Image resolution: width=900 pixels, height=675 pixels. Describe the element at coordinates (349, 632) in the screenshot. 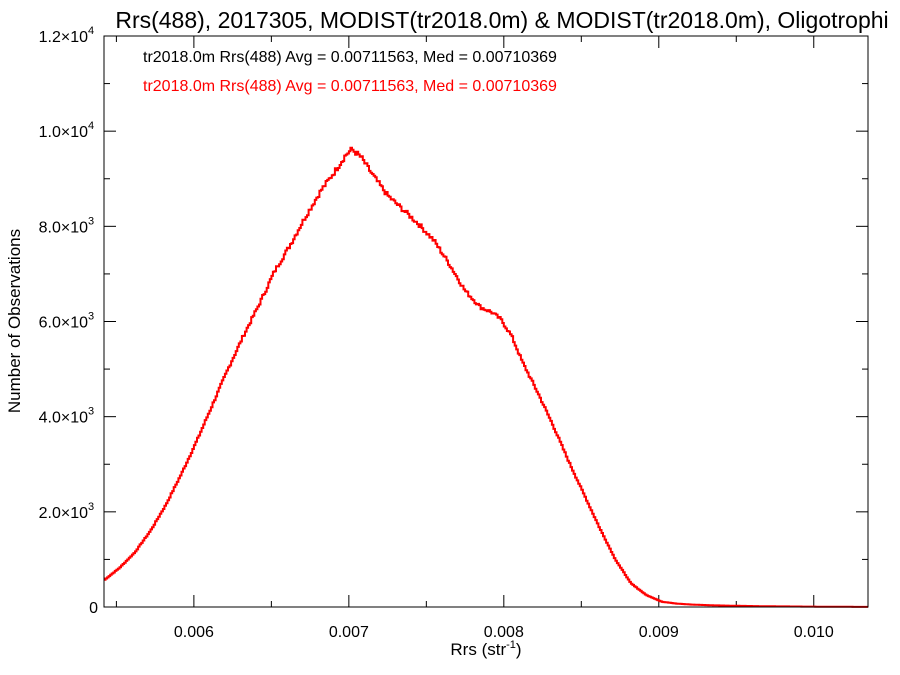

I see `x-tick-label: 0.007` at that location.